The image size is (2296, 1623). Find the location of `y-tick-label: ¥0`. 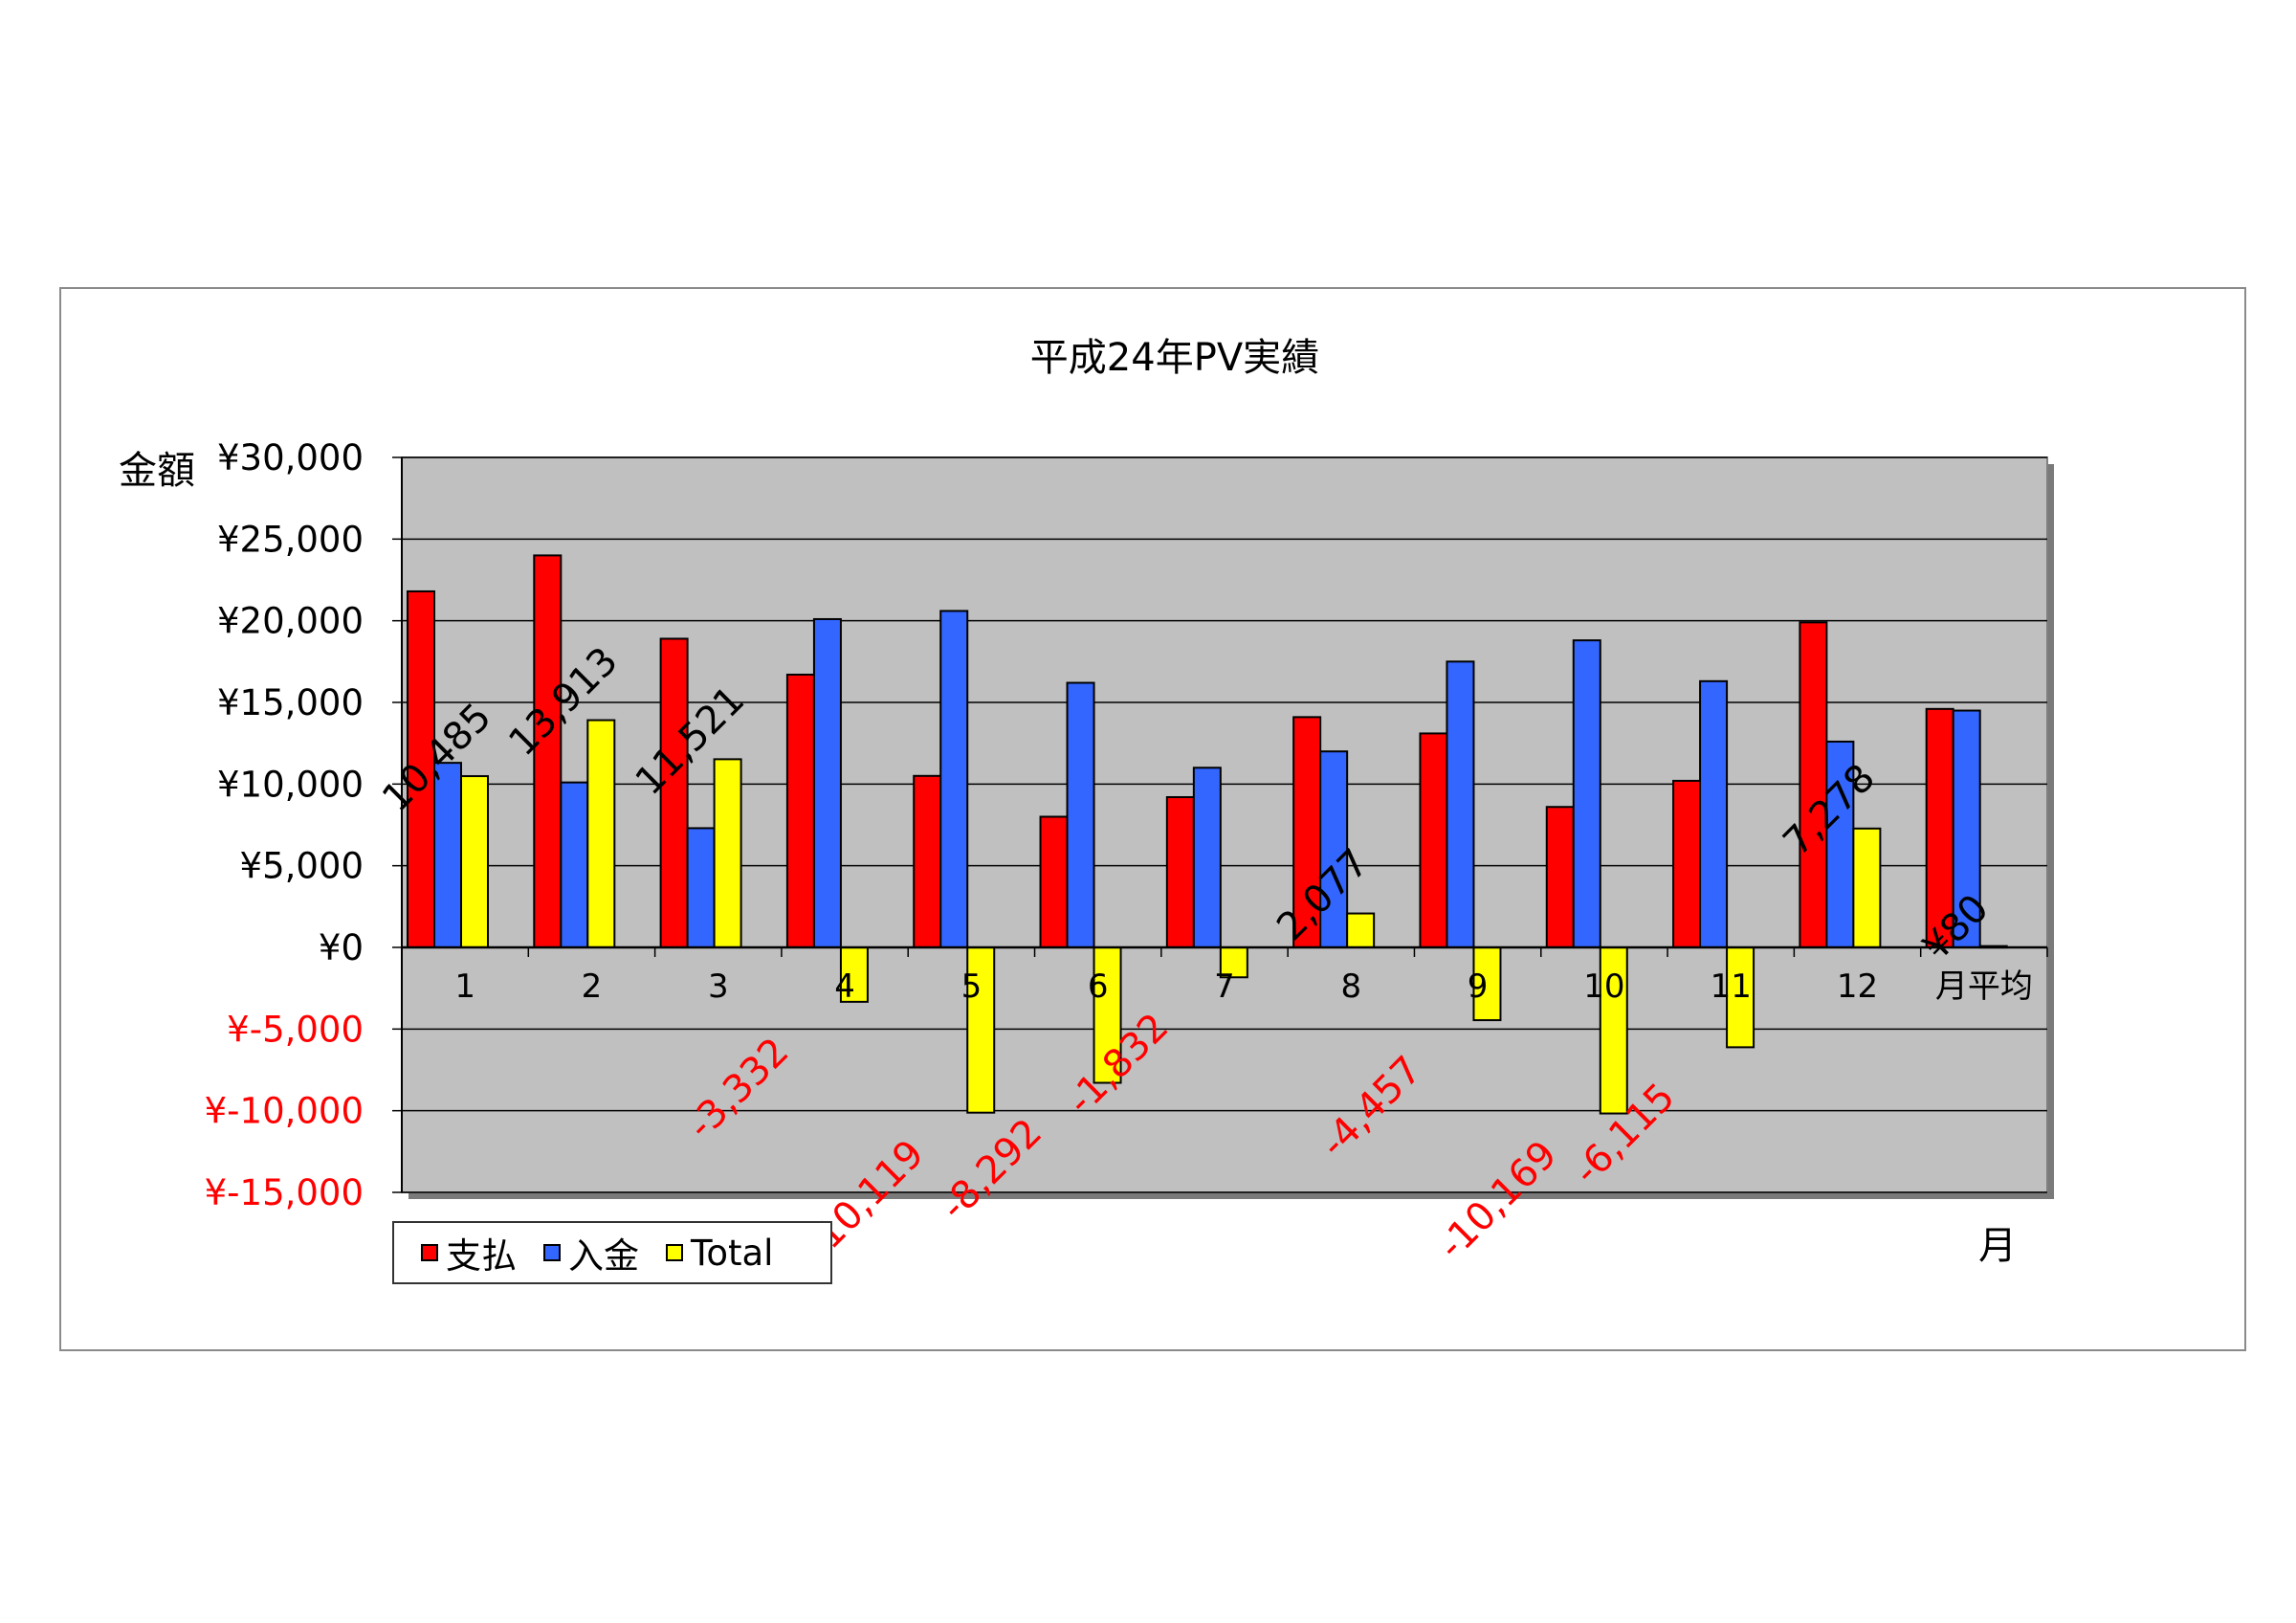

y-tick-label: ¥0 is located at coordinates (342, 947).